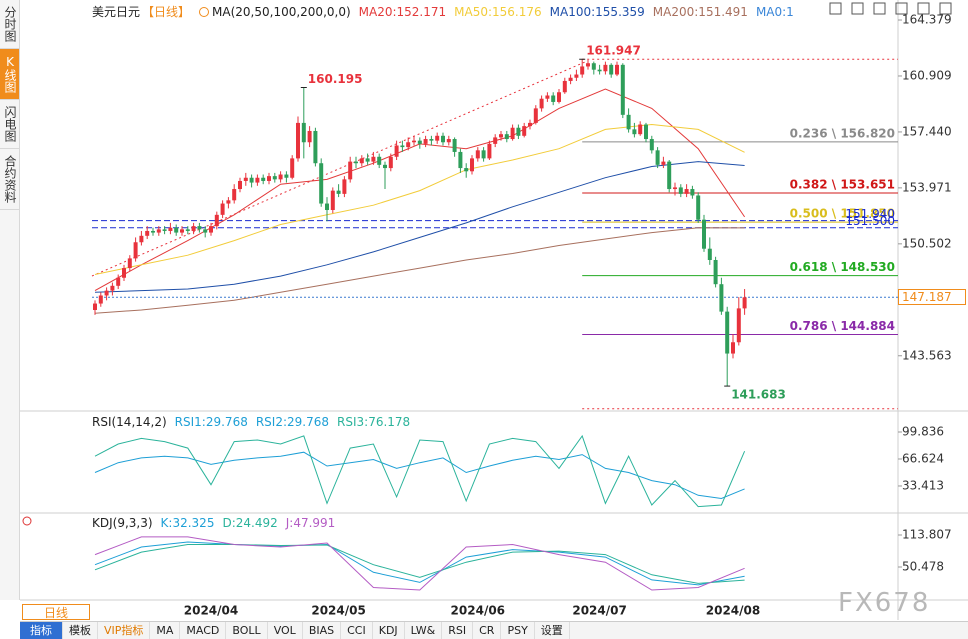 The width and height of the screenshot is (968, 639). I want to click on toolbar-button: BIAS, so click(322, 630).